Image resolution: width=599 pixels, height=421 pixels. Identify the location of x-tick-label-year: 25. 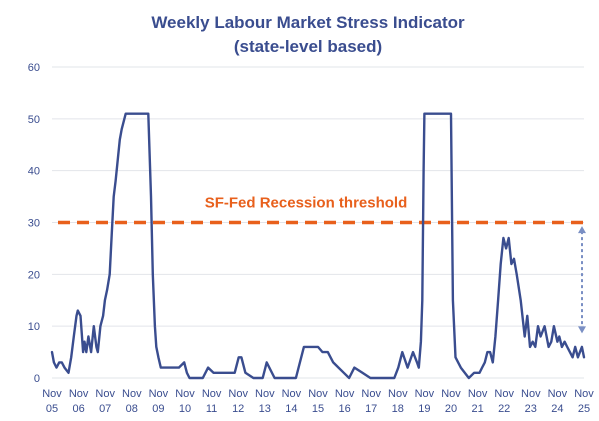
(584, 409).